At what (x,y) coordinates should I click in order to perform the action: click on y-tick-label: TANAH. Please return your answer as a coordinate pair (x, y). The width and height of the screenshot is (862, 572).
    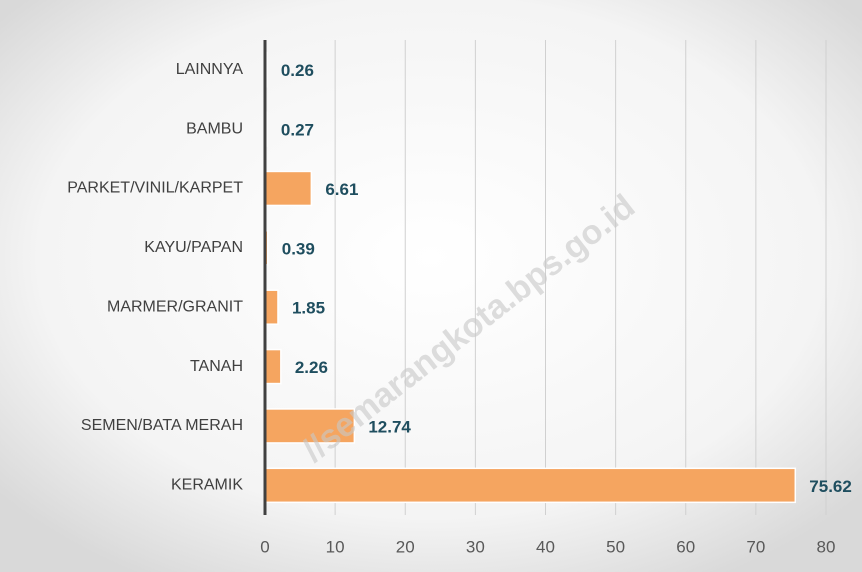
    Looking at the image, I should click on (216, 366).